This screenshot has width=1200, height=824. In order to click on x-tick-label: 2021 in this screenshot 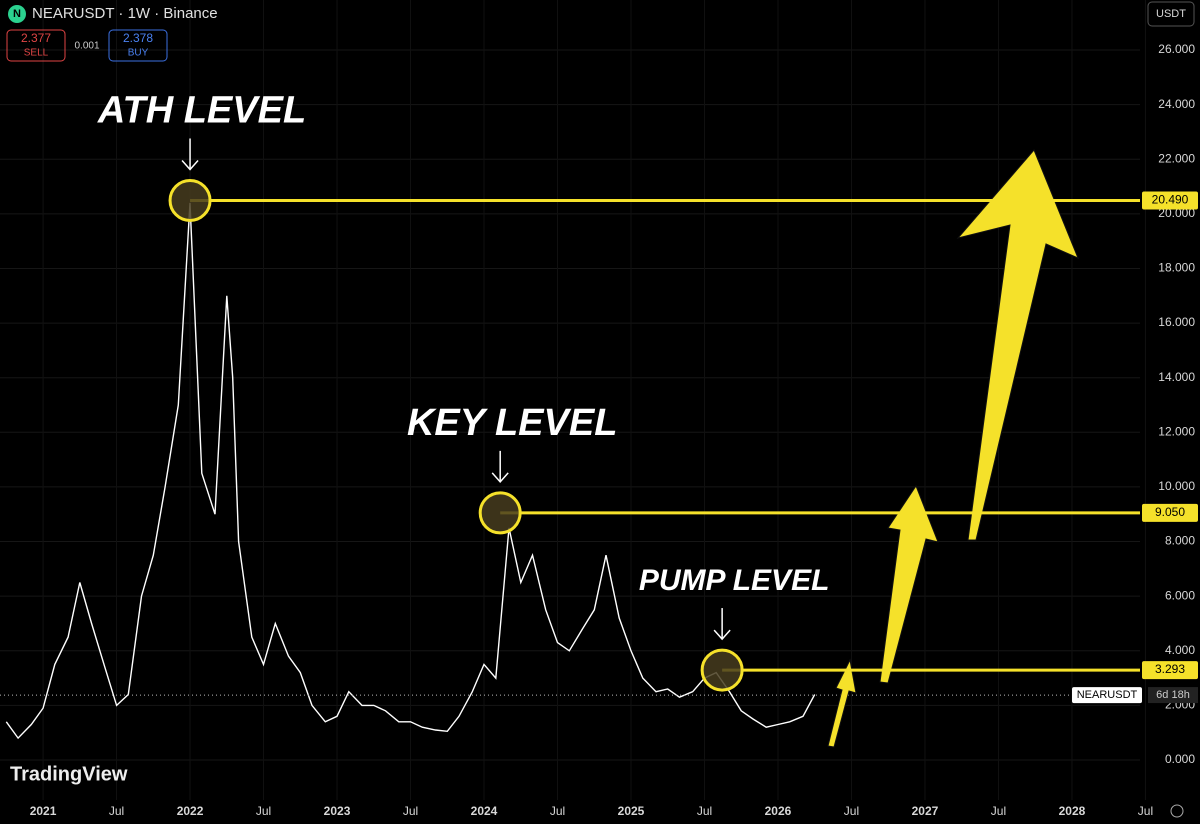, I will do `click(43, 811)`.